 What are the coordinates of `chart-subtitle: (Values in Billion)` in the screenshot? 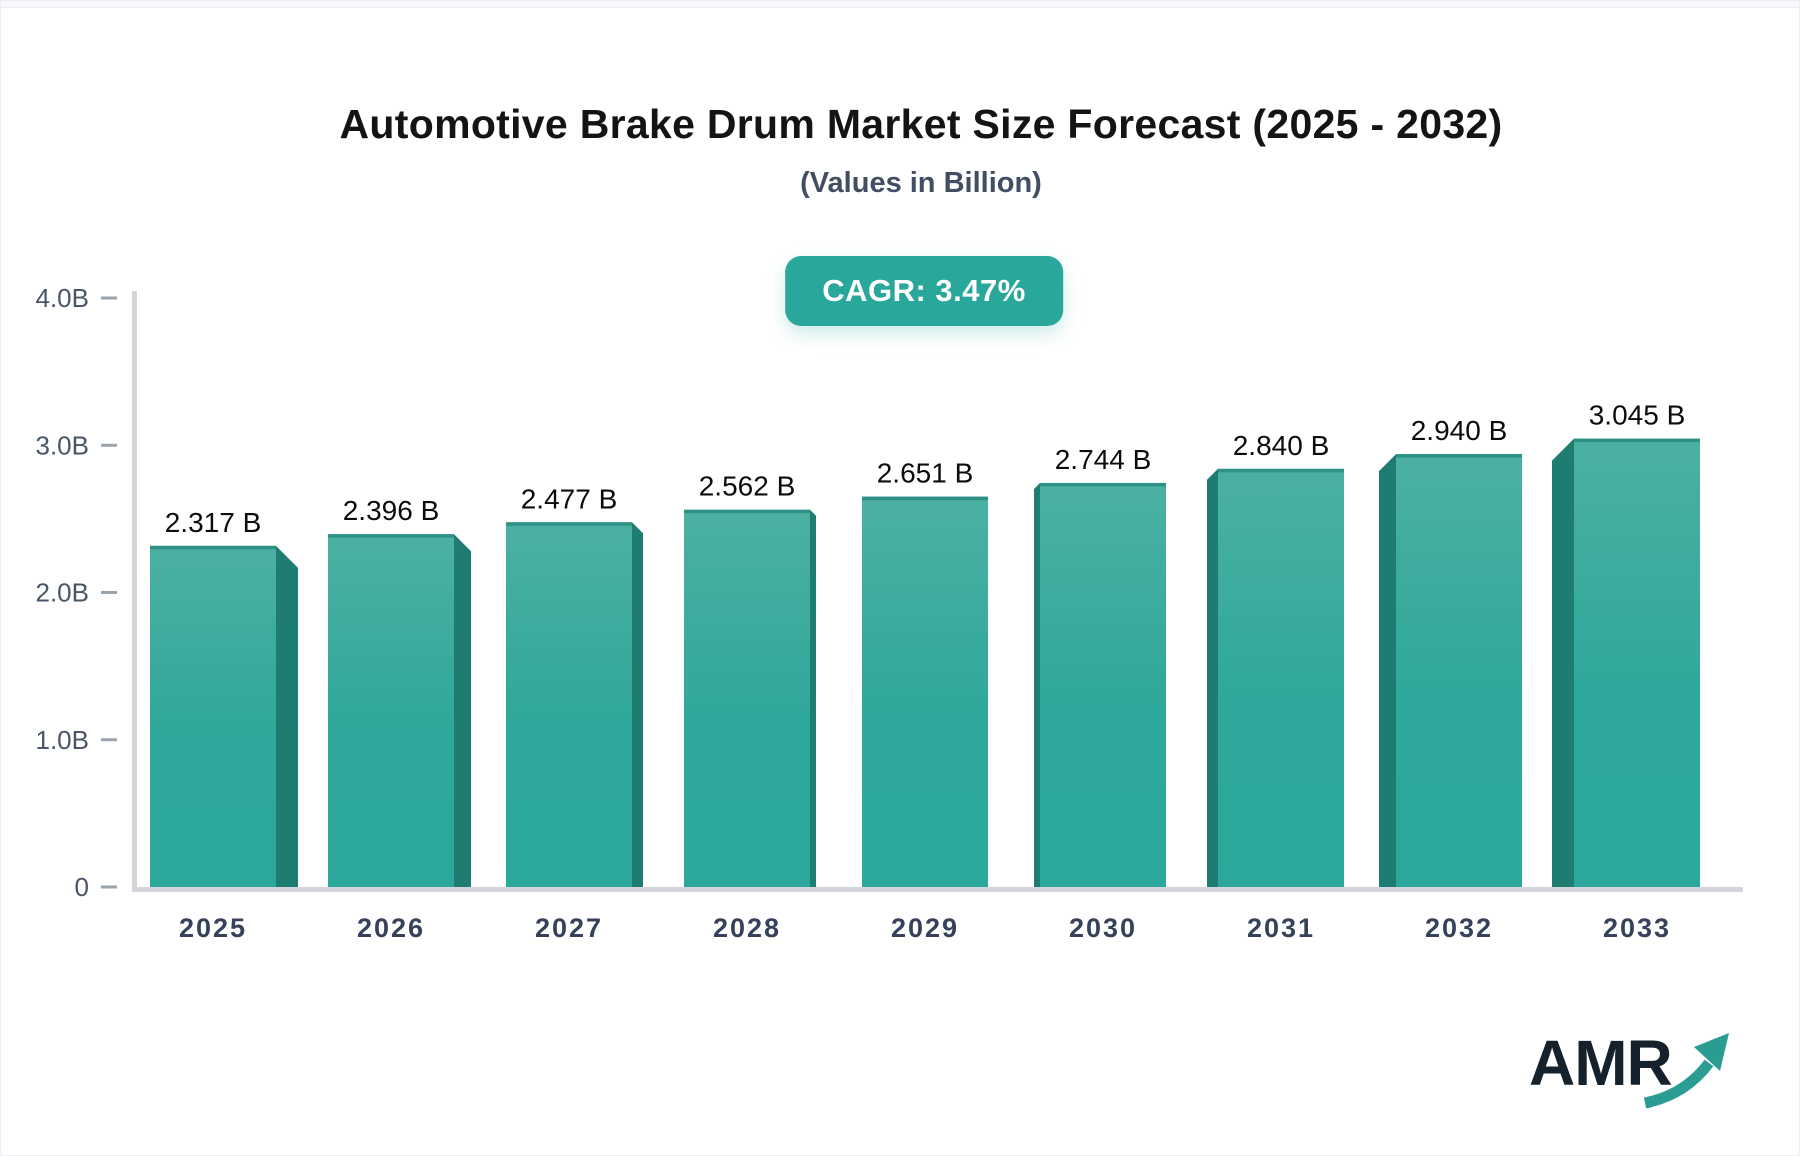 It's located at (921, 183).